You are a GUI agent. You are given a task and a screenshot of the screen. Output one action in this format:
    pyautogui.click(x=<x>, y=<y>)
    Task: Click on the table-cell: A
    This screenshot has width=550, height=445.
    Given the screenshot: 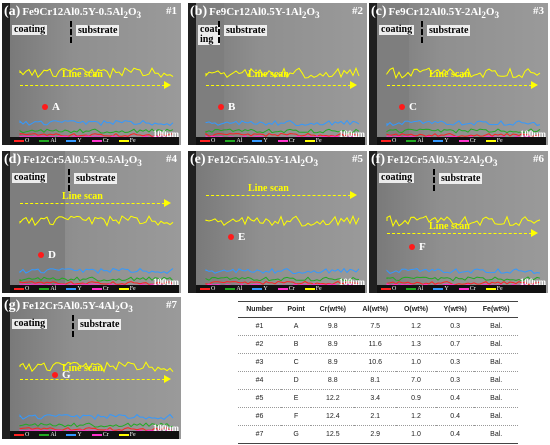 What is the action you would take?
    pyautogui.click(x=296, y=326)
    